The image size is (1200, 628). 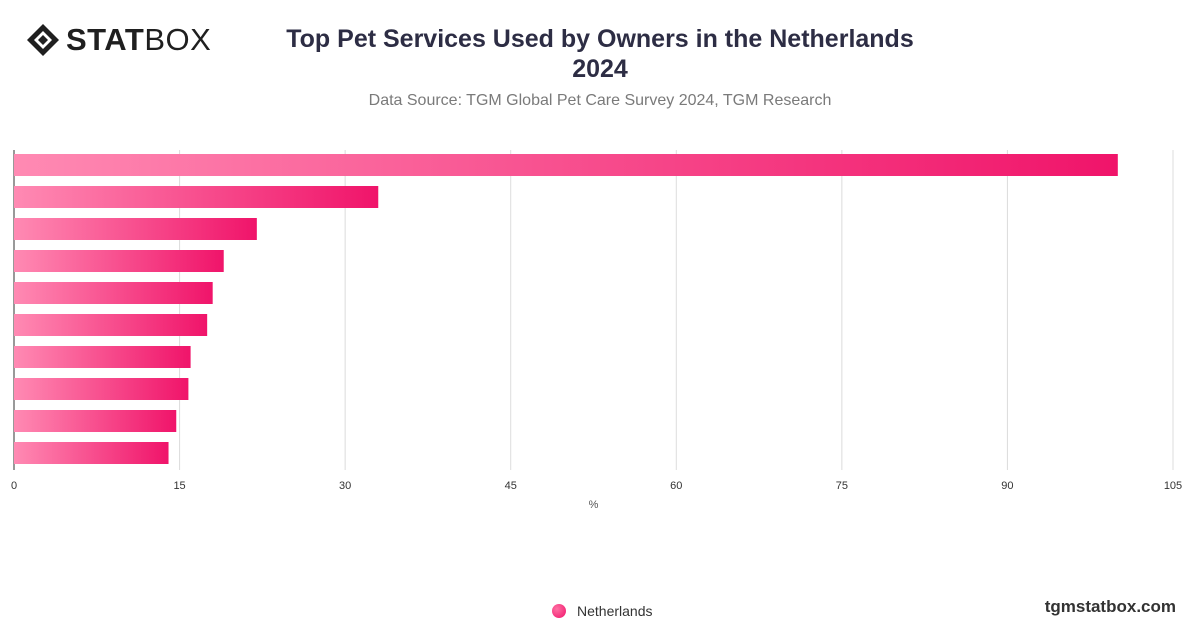 I want to click on x-tick-label: 105, so click(x=1173, y=486).